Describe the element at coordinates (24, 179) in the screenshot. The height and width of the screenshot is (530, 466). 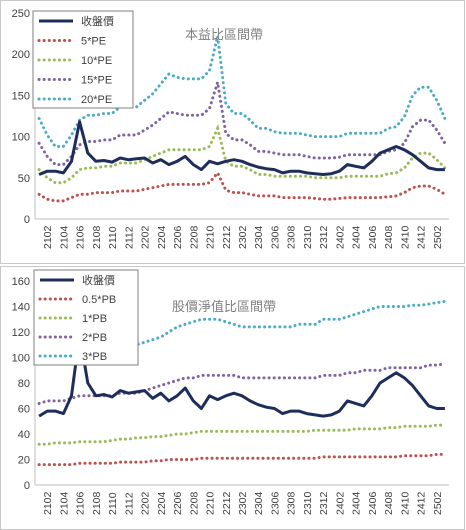
I see `y-tick-label: 50` at that location.